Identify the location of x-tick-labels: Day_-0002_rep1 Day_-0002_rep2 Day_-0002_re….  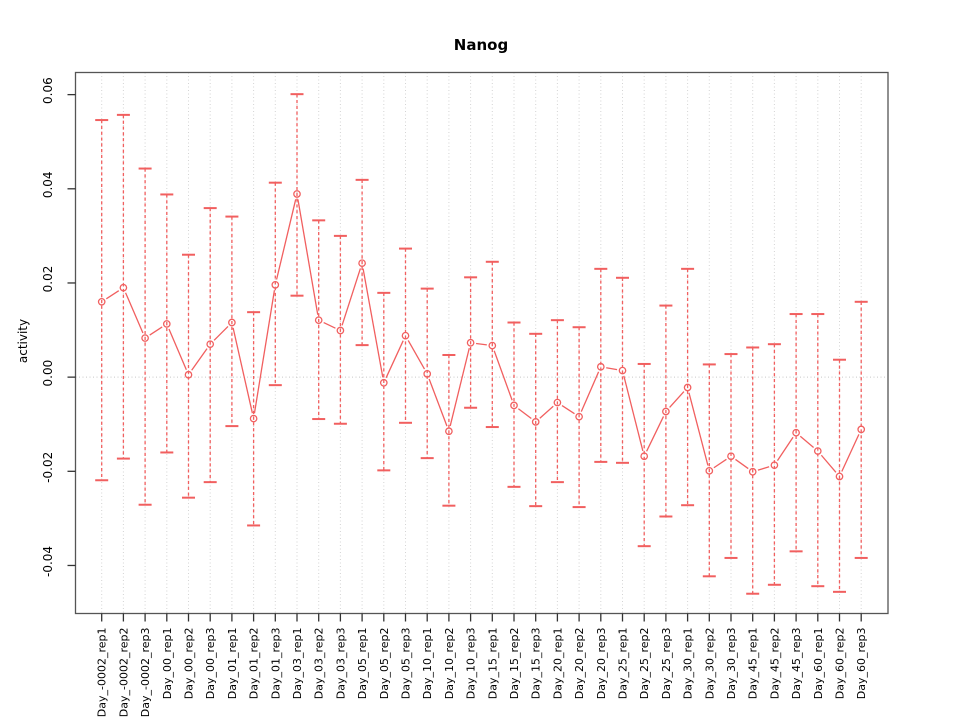
(482, 673).